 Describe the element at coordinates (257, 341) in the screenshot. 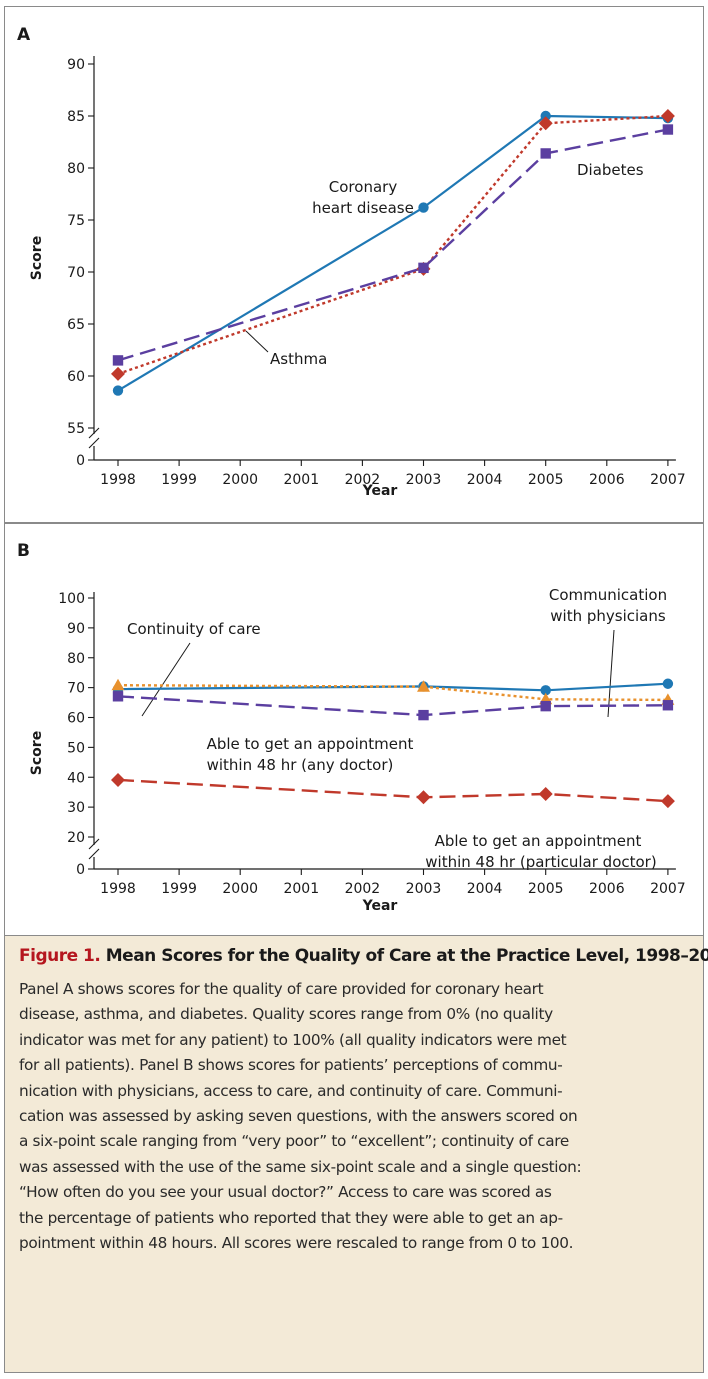

I see `panel-a-asthma-leader` at that location.